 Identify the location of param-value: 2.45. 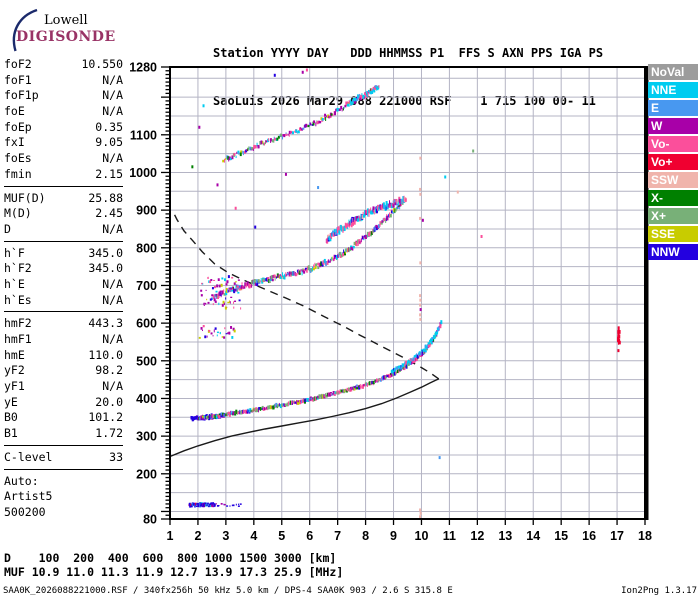
(109, 213).